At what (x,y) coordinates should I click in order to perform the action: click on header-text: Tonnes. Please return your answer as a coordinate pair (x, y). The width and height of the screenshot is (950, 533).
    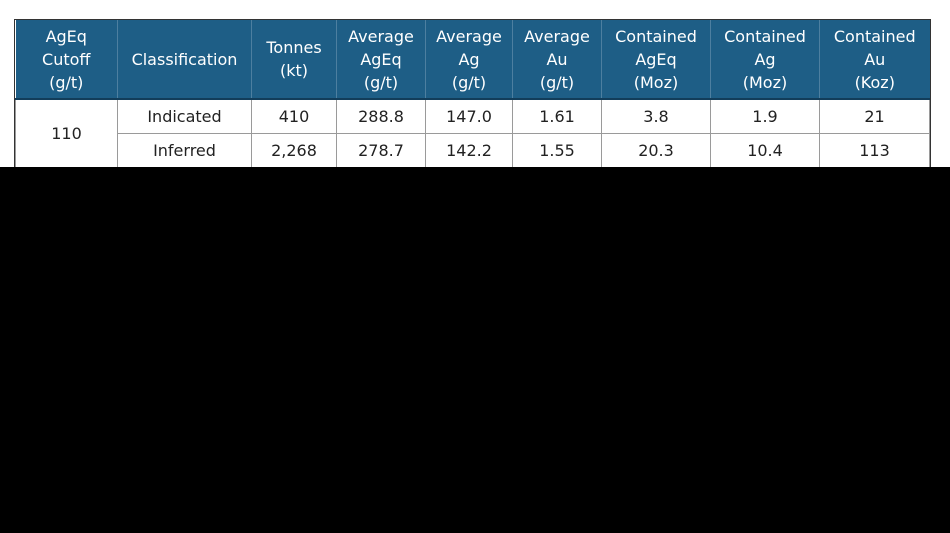
    Looking at the image, I should click on (294, 47).